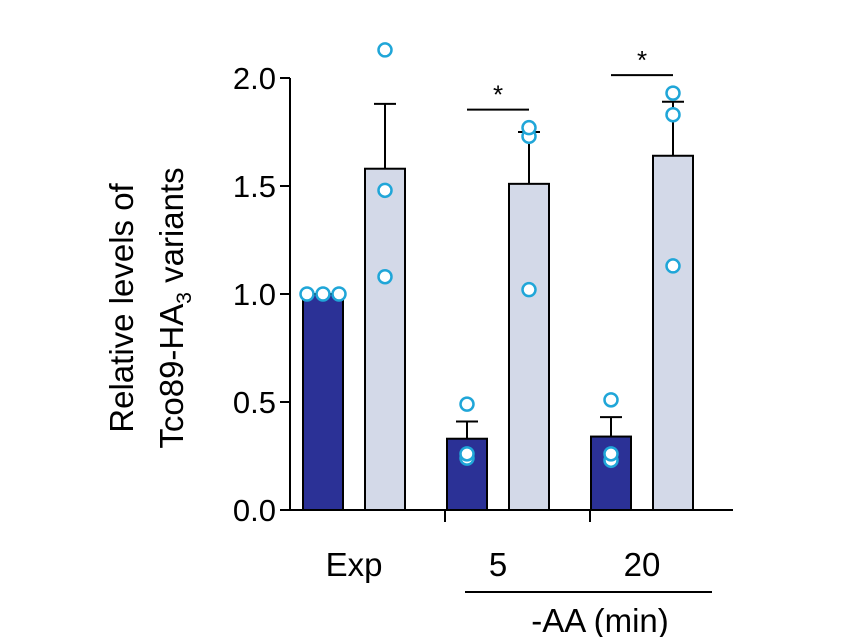 Image resolution: width=855 pixels, height=637 pixels. What do you see at coordinates (498, 564) in the screenshot?
I see `x-tick-label: 5` at bounding box center [498, 564].